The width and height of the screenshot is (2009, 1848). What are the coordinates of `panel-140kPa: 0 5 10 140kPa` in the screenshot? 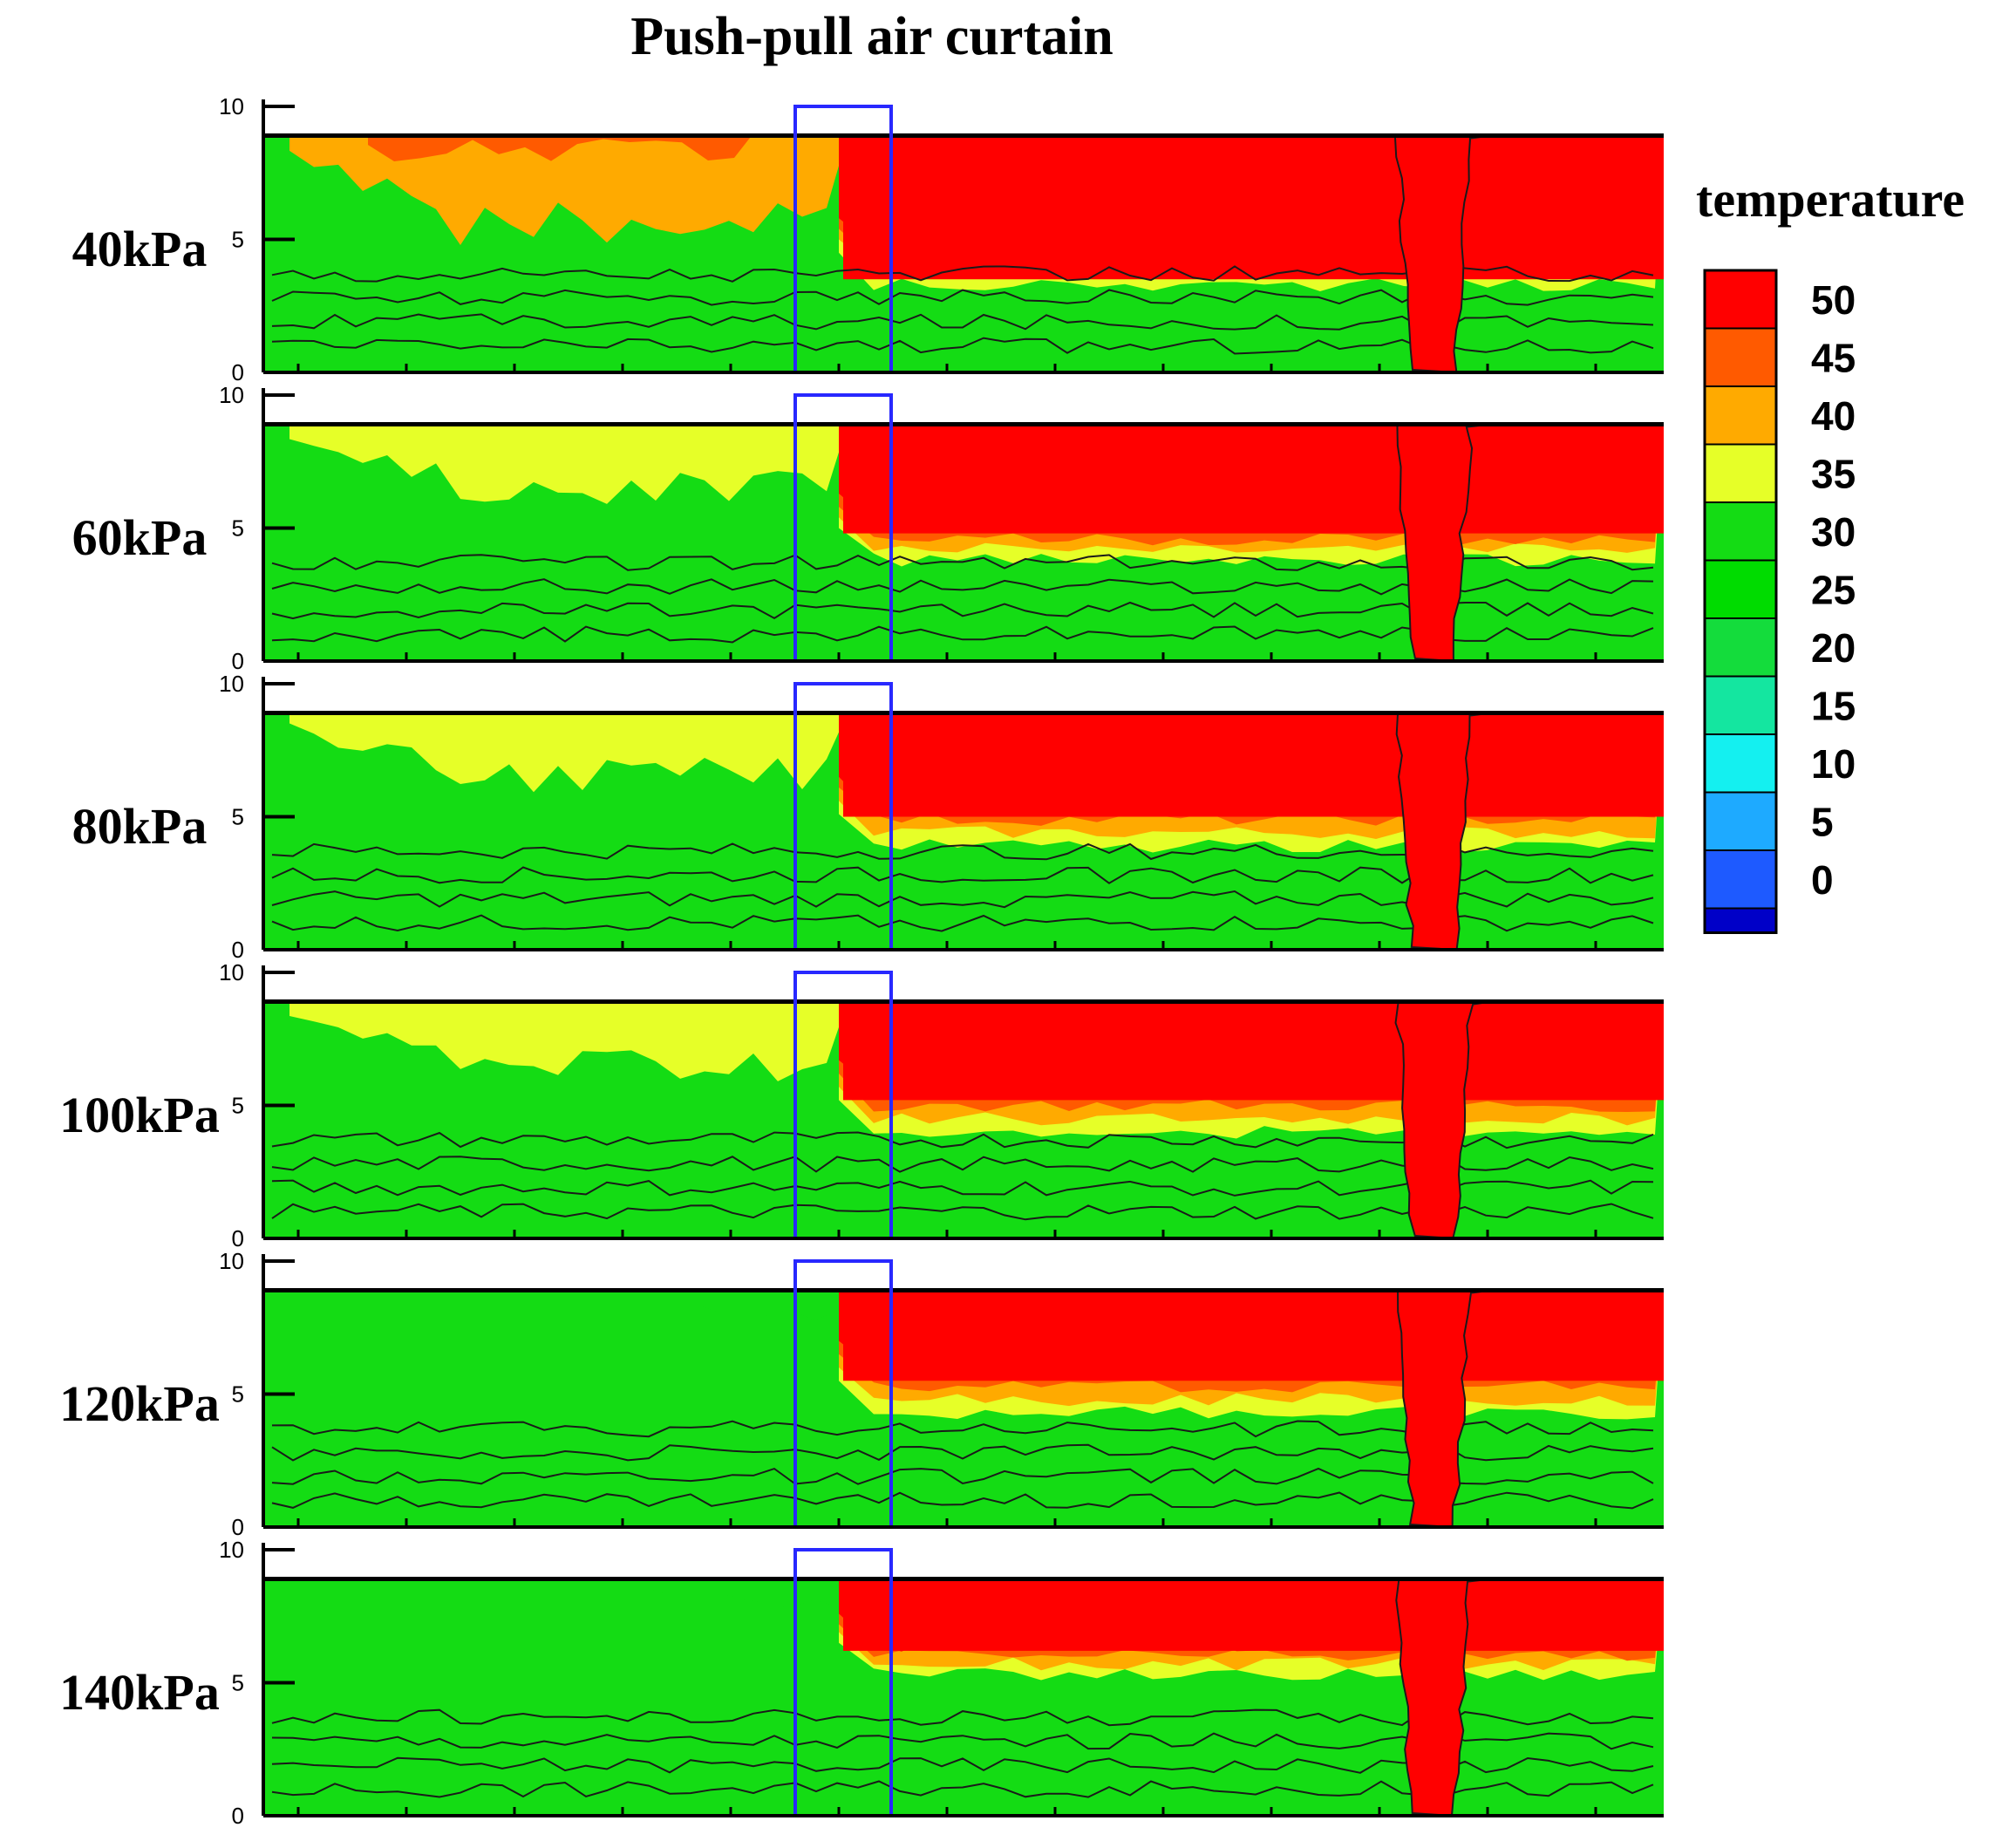 It's located at (861, 1683).